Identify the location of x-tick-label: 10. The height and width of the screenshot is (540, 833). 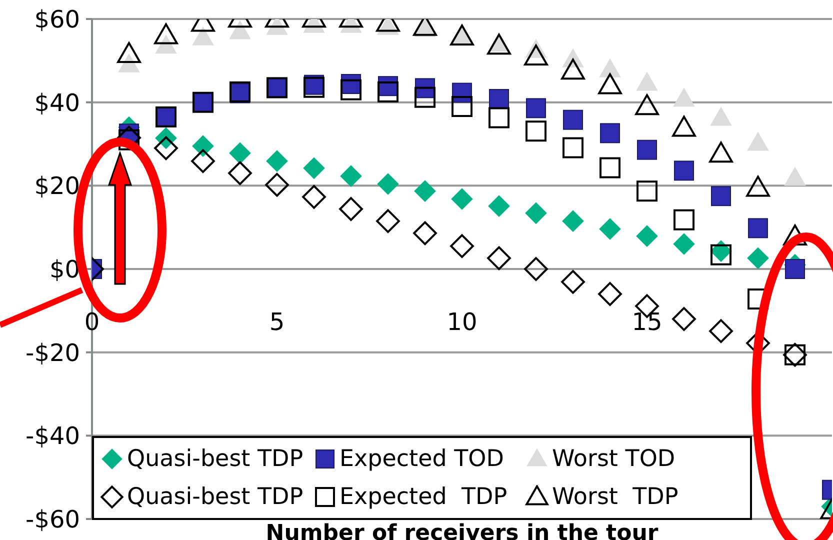
(462, 322).